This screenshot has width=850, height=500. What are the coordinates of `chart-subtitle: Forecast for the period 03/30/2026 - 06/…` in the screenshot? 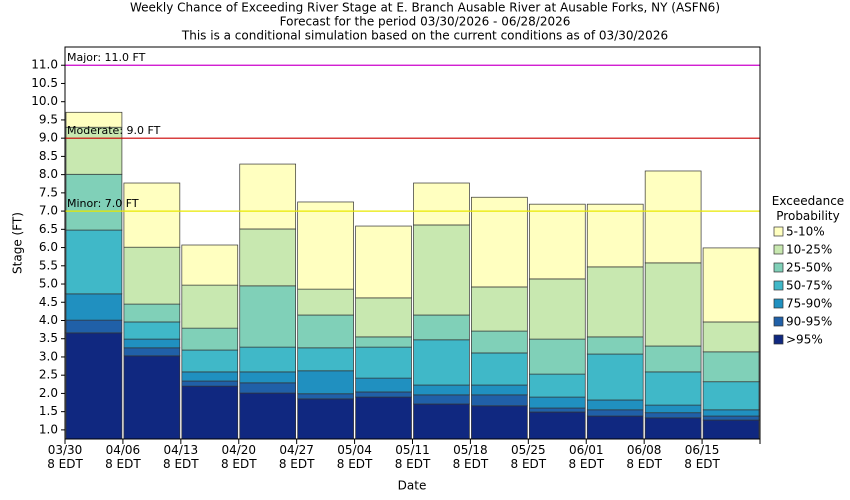 It's located at (425, 22).